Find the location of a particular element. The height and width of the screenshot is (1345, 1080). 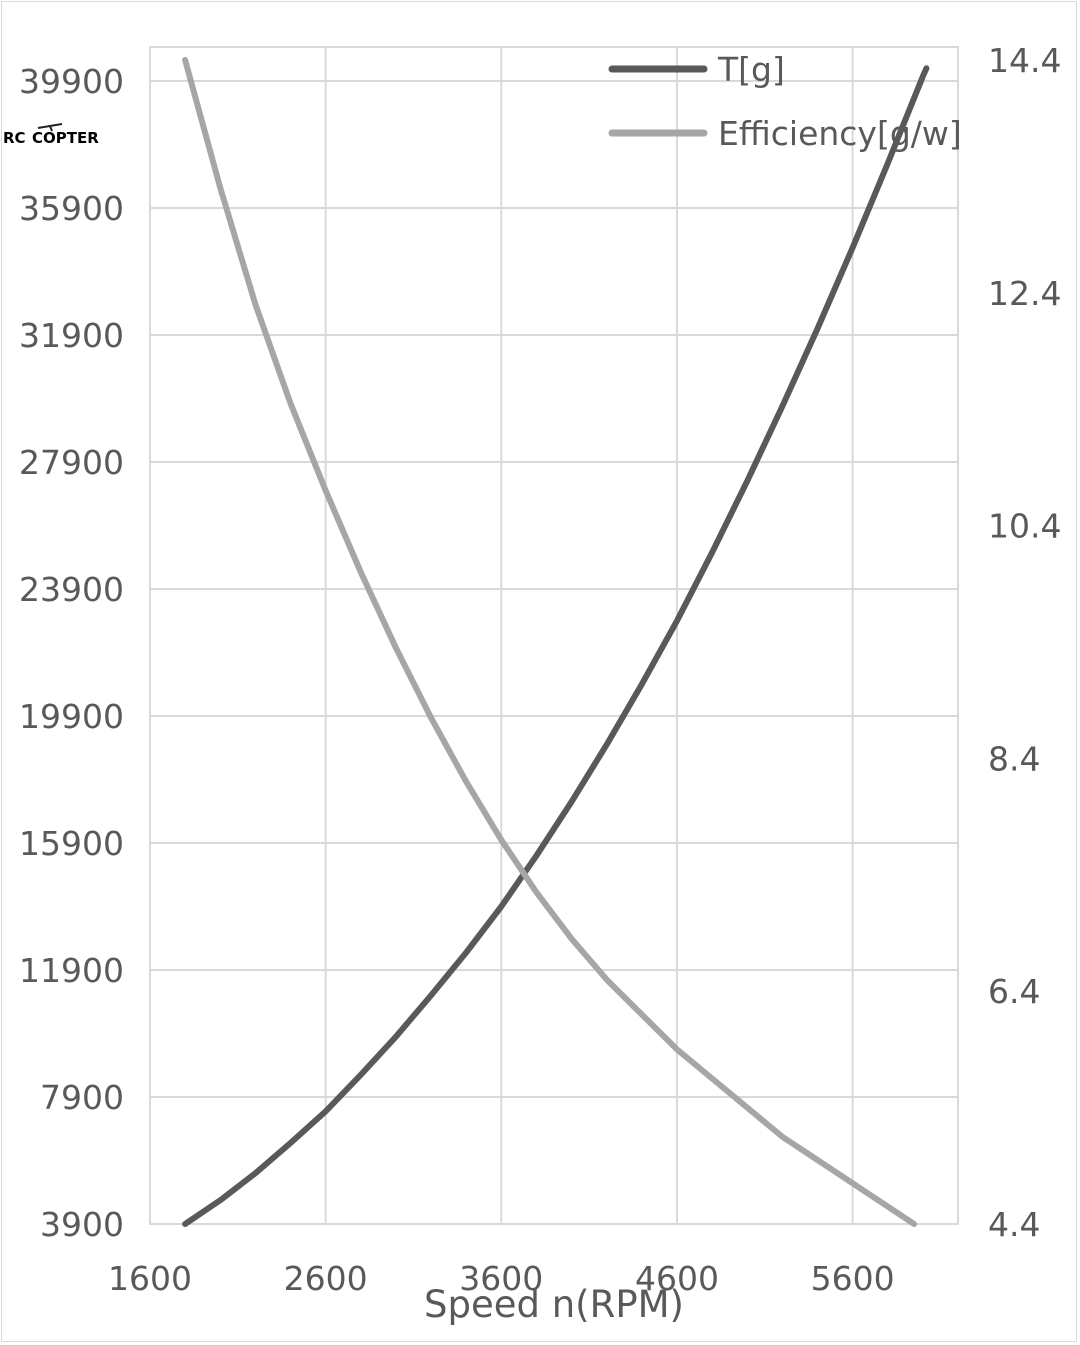

rc-copter-logo: RC COPTER is located at coordinates (51, 135).